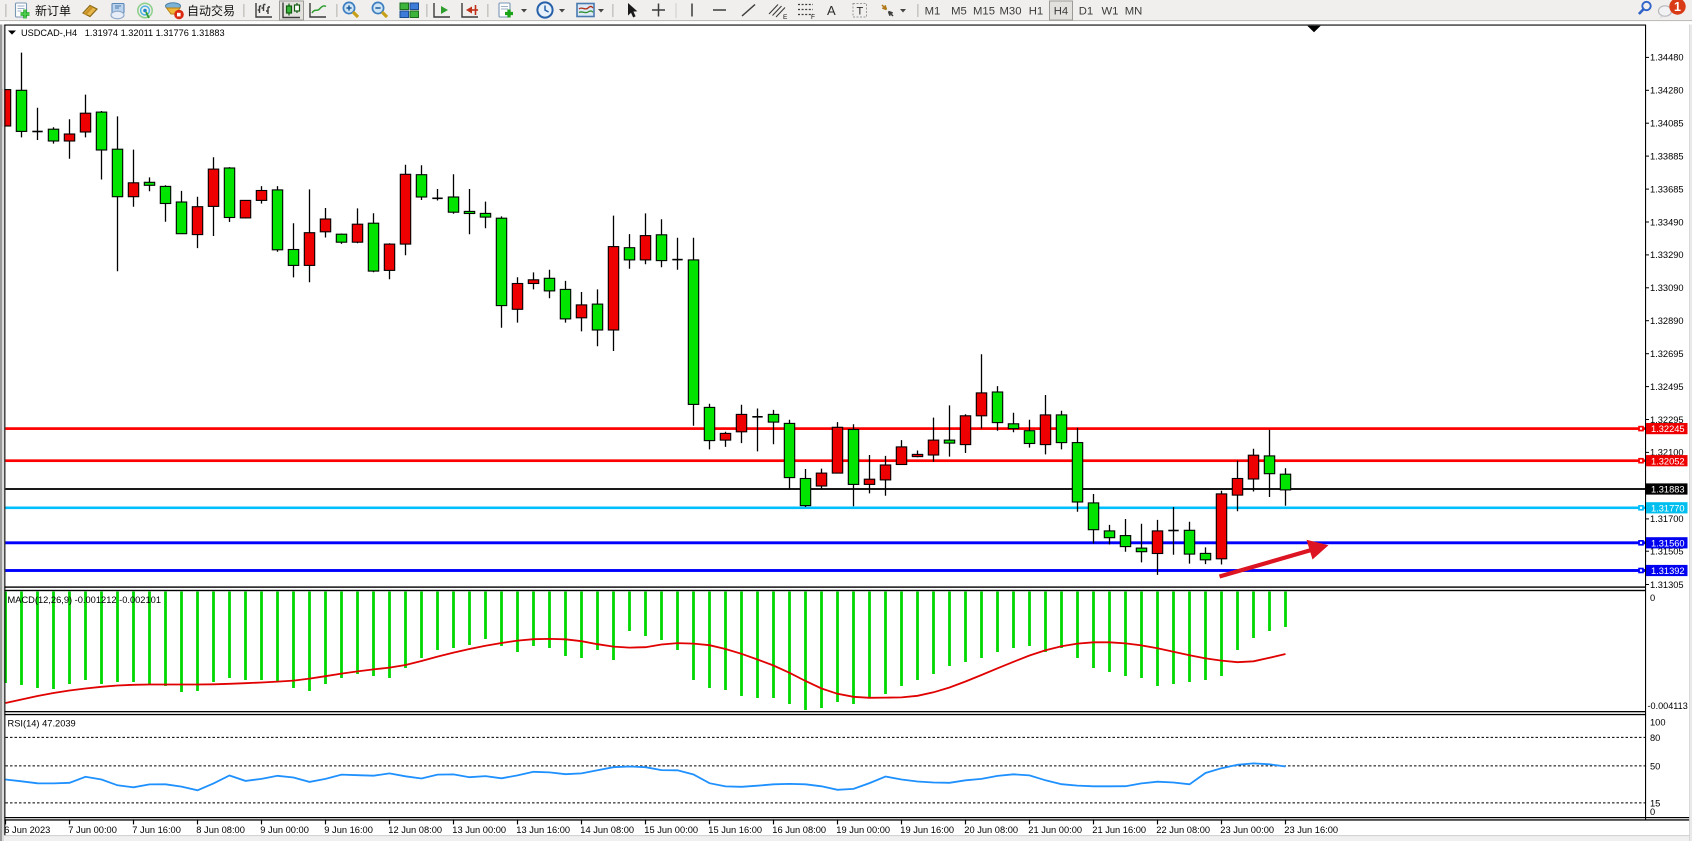 The image size is (1692, 841). I want to click on svg-text: 1.33885, so click(1667, 156).